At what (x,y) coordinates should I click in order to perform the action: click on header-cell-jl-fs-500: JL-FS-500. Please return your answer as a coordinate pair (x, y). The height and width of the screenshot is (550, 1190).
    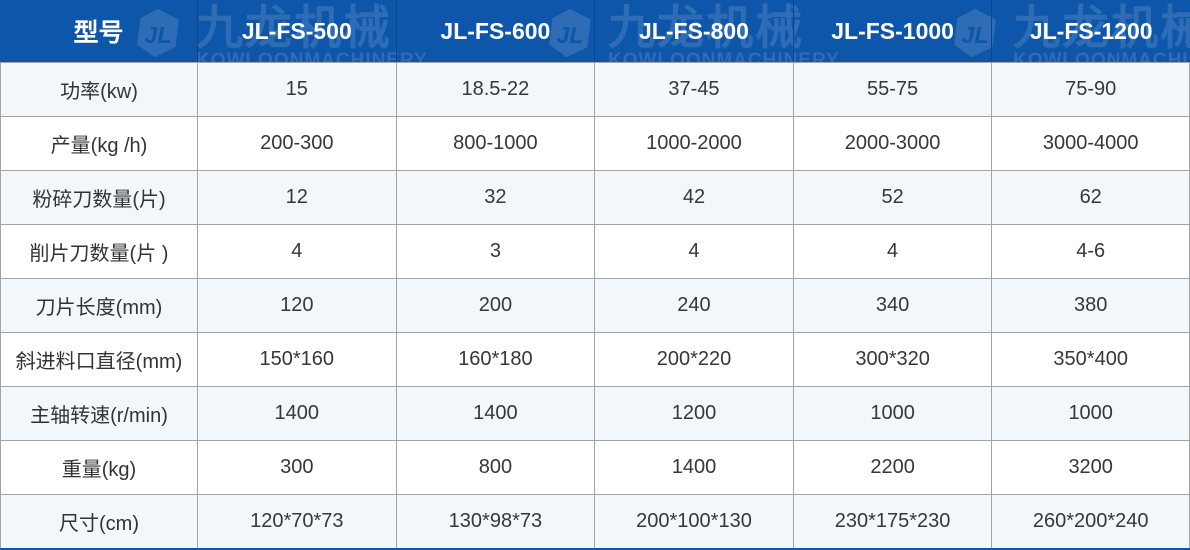
    Looking at the image, I should click on (296, 31).